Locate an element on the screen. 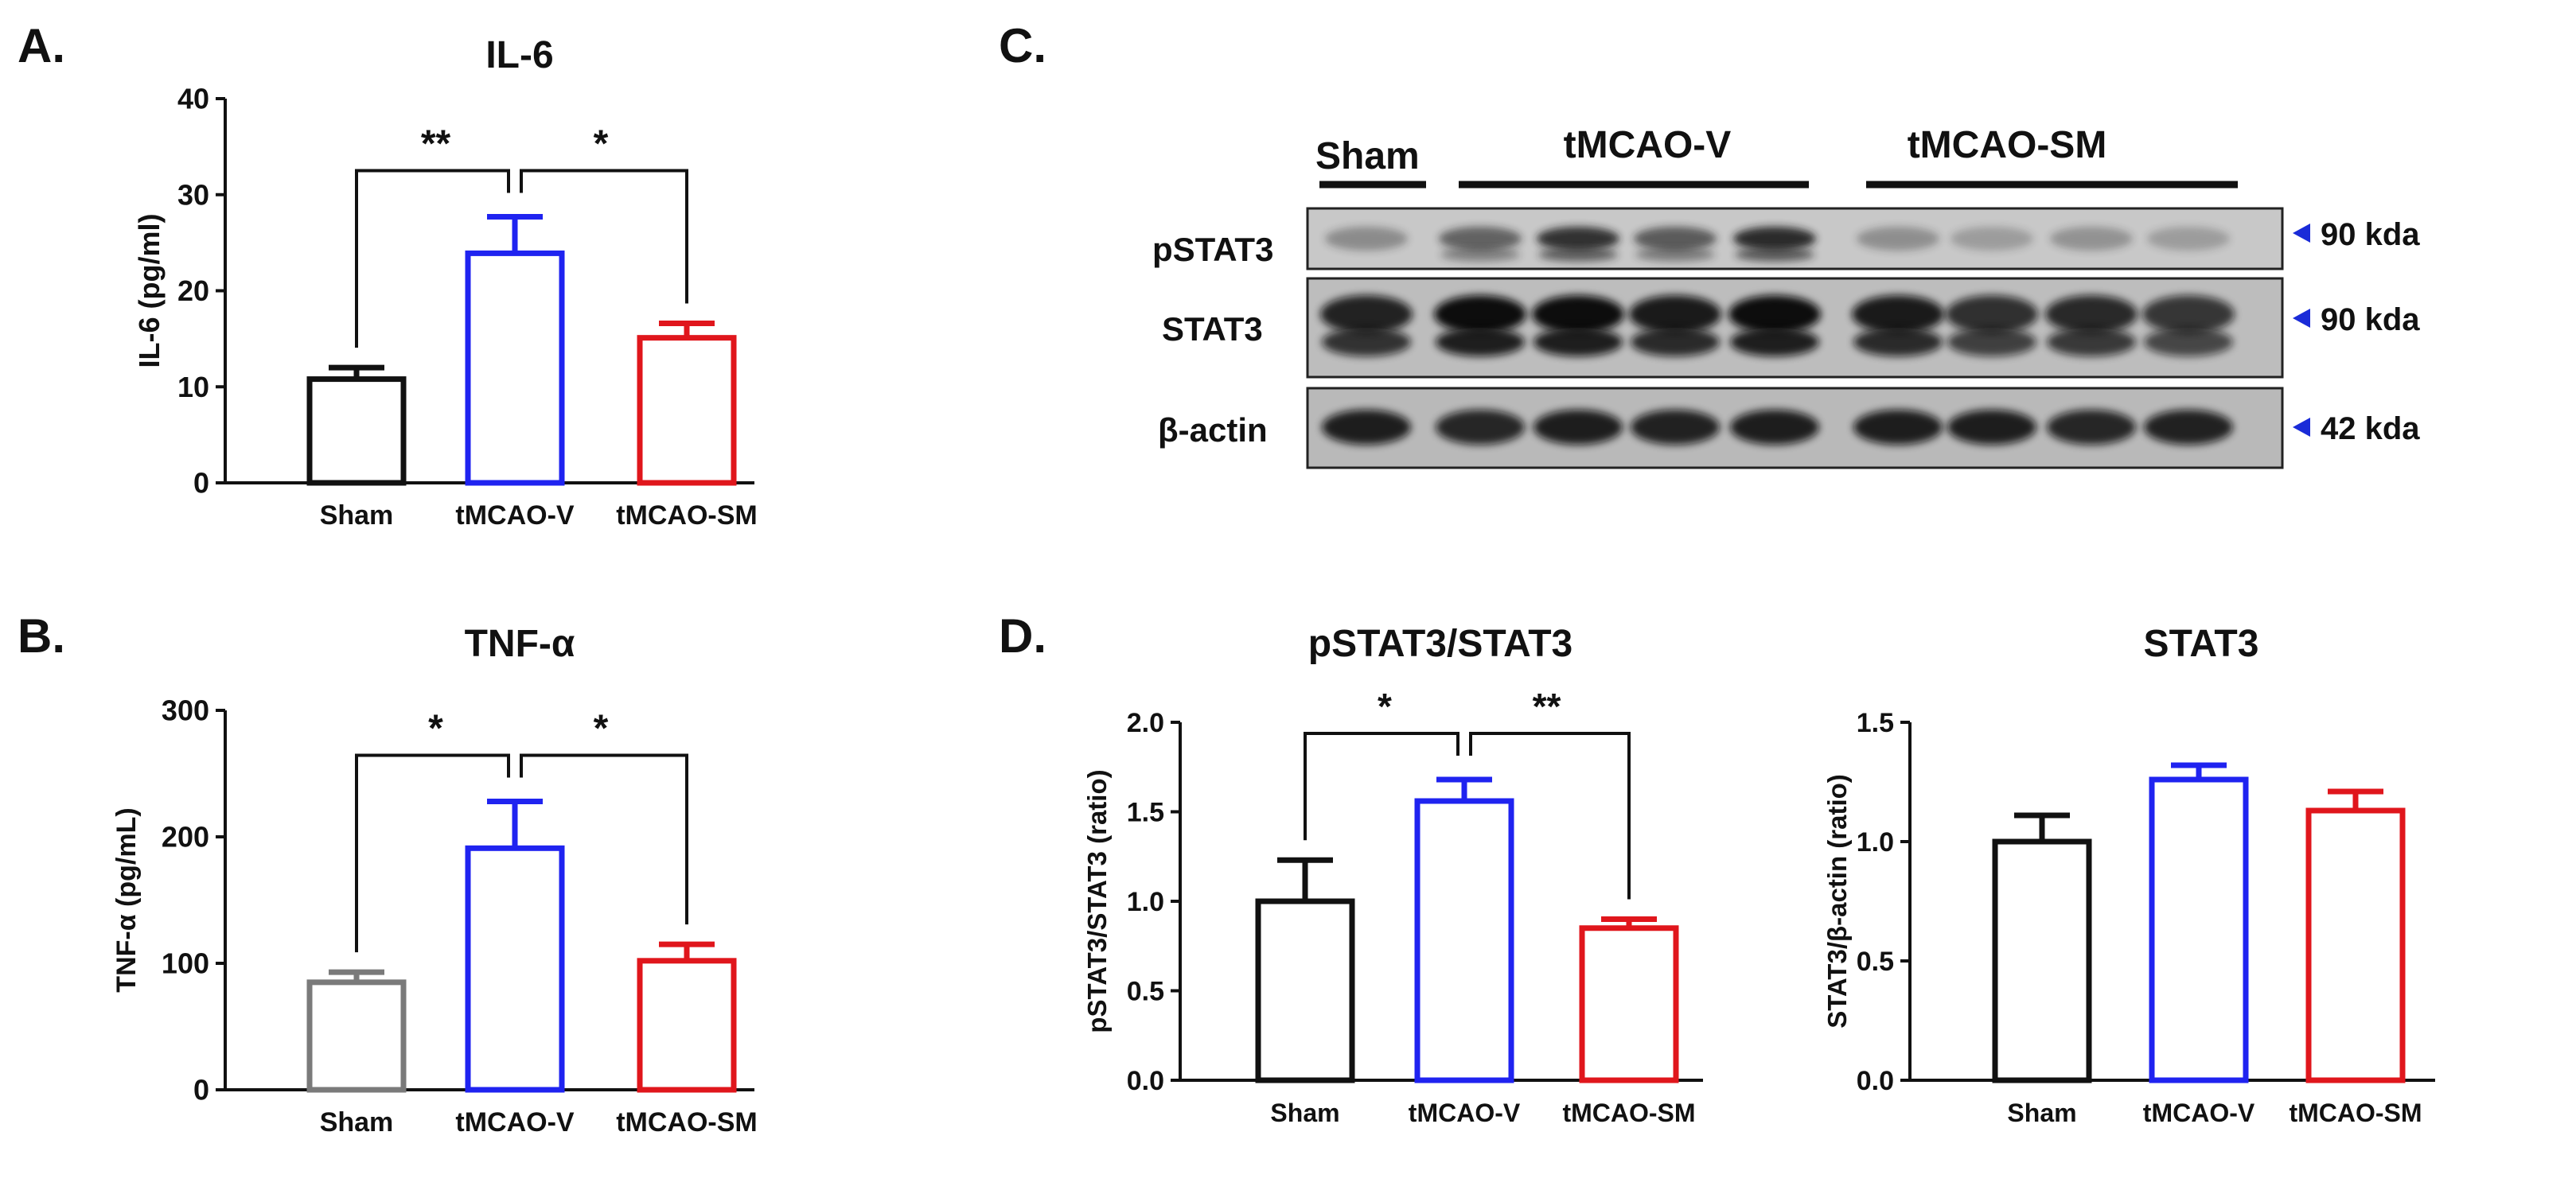  blot-row-label-stat3: STAT3 is located at coordinates (1212, 329).